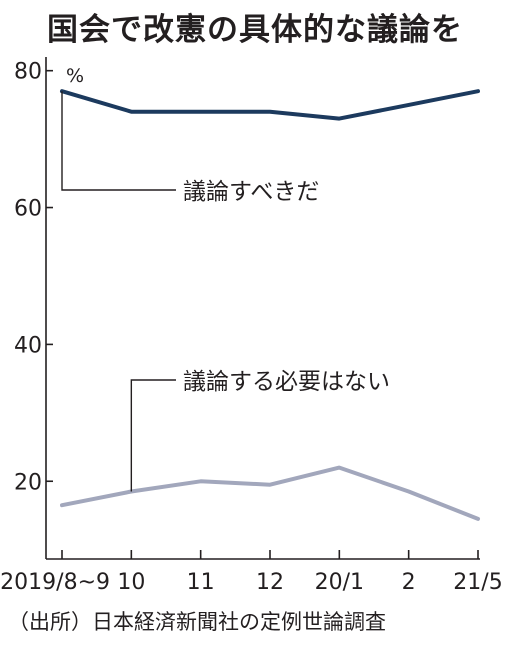 The width and height of the screenshot is (510, 647). What do you see at coordinates (131, 582) in the screenshot?
I see `x-tick-label: 10` at bounding box center [131, 582].